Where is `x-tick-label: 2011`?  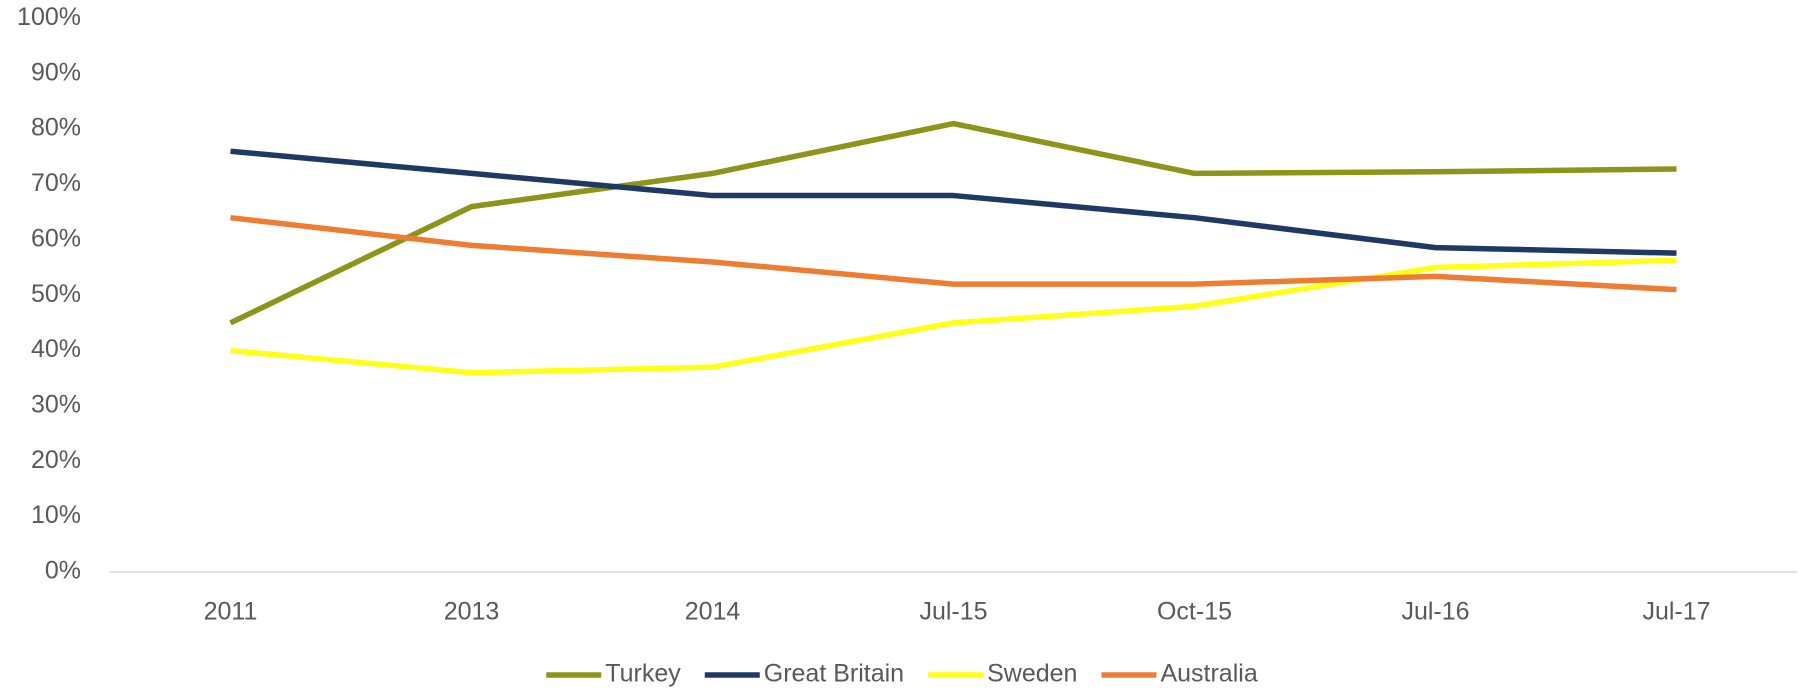 x-tick-label: 2011 is located at coordinates (231, 612).